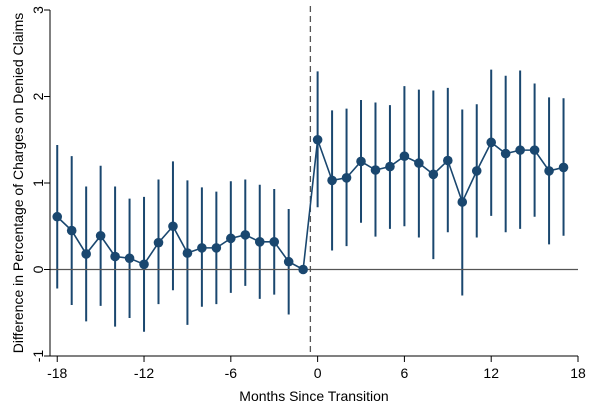 The height and width of the screenshot is (413, 591). Describe the element at coordinates (231, 373) in the screenshot. I see `x-tick-label: -6` at that location.